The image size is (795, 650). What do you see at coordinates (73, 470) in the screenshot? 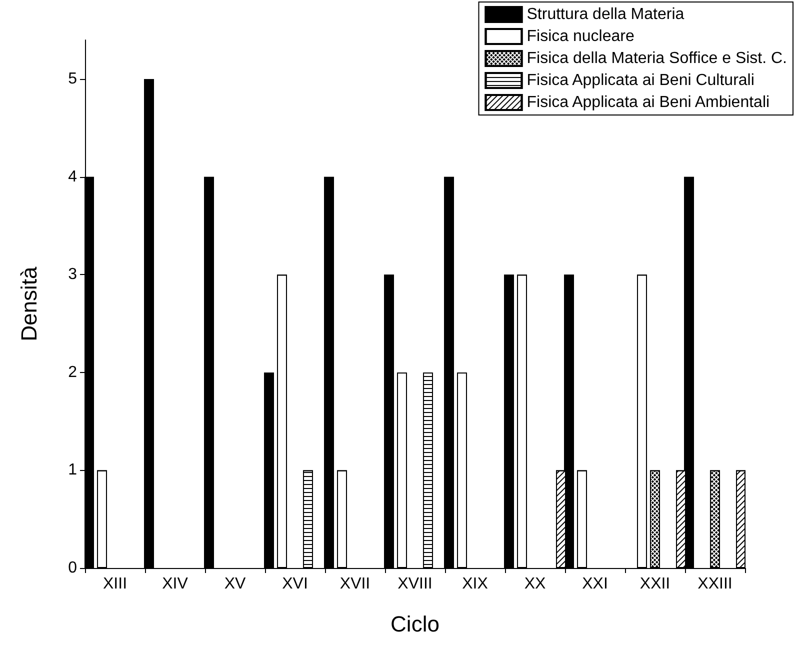
I see `y-tick-label: 1` at bounding box center [73, 470].